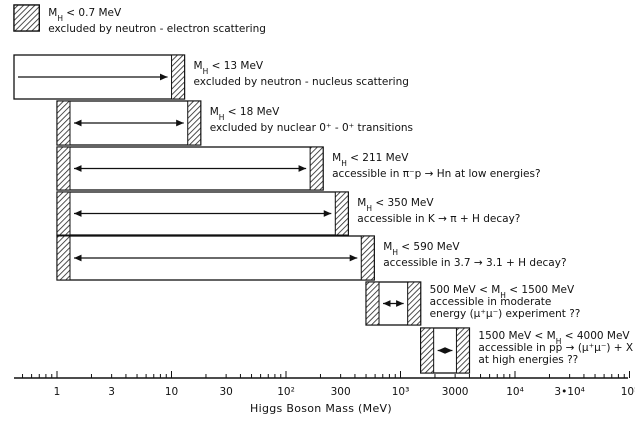  I want to click on tick-label: 10², so click(286, 392).